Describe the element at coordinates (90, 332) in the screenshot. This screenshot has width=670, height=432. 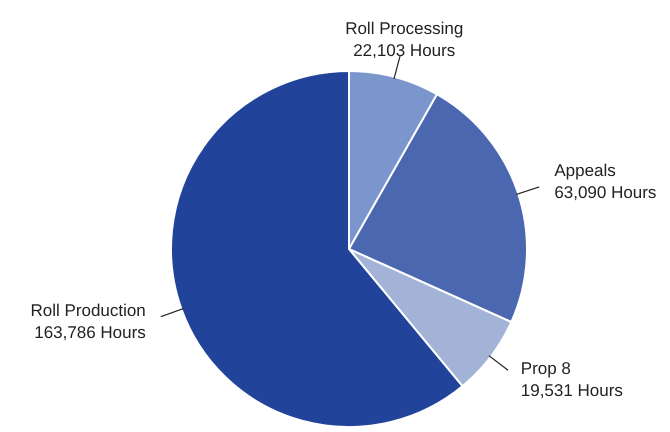
I see `data-label: 163,786 Hours` at that location.